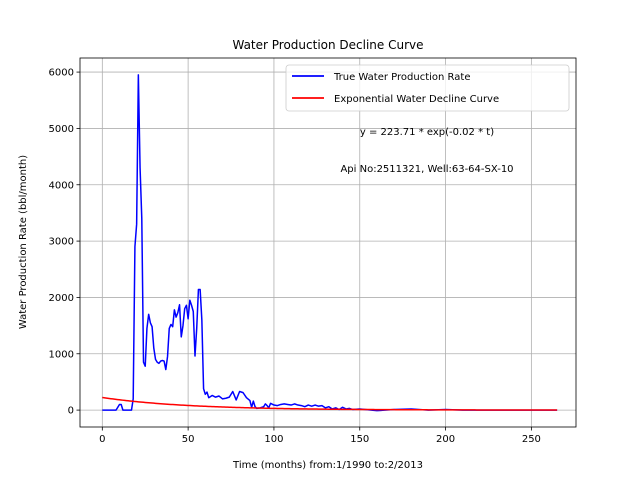  What do you see at coordinates (23, 242) in the screenshot?
I see `y-axis-label: Water Production Rate (bbl/month)` at bounding box center [23, 242].